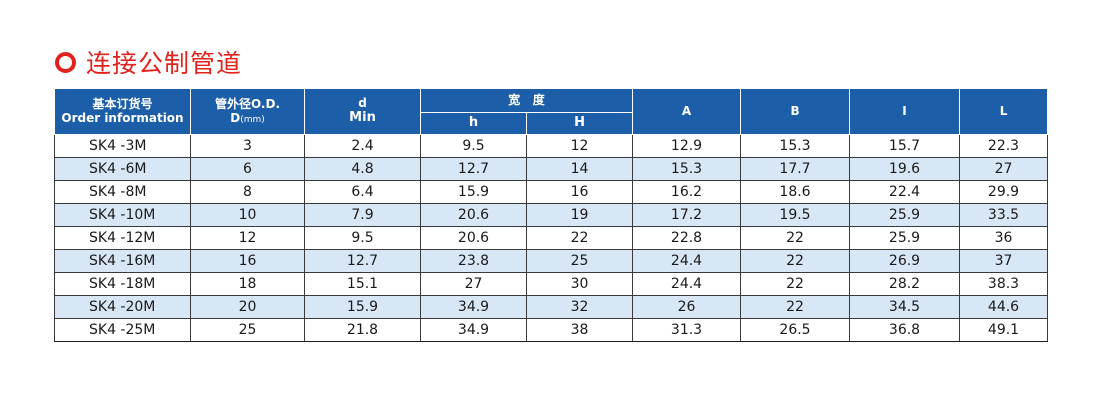  Describe the element at coordinates (905, 169) in the screenshot. I see `cell-i: 19.6` at that location.